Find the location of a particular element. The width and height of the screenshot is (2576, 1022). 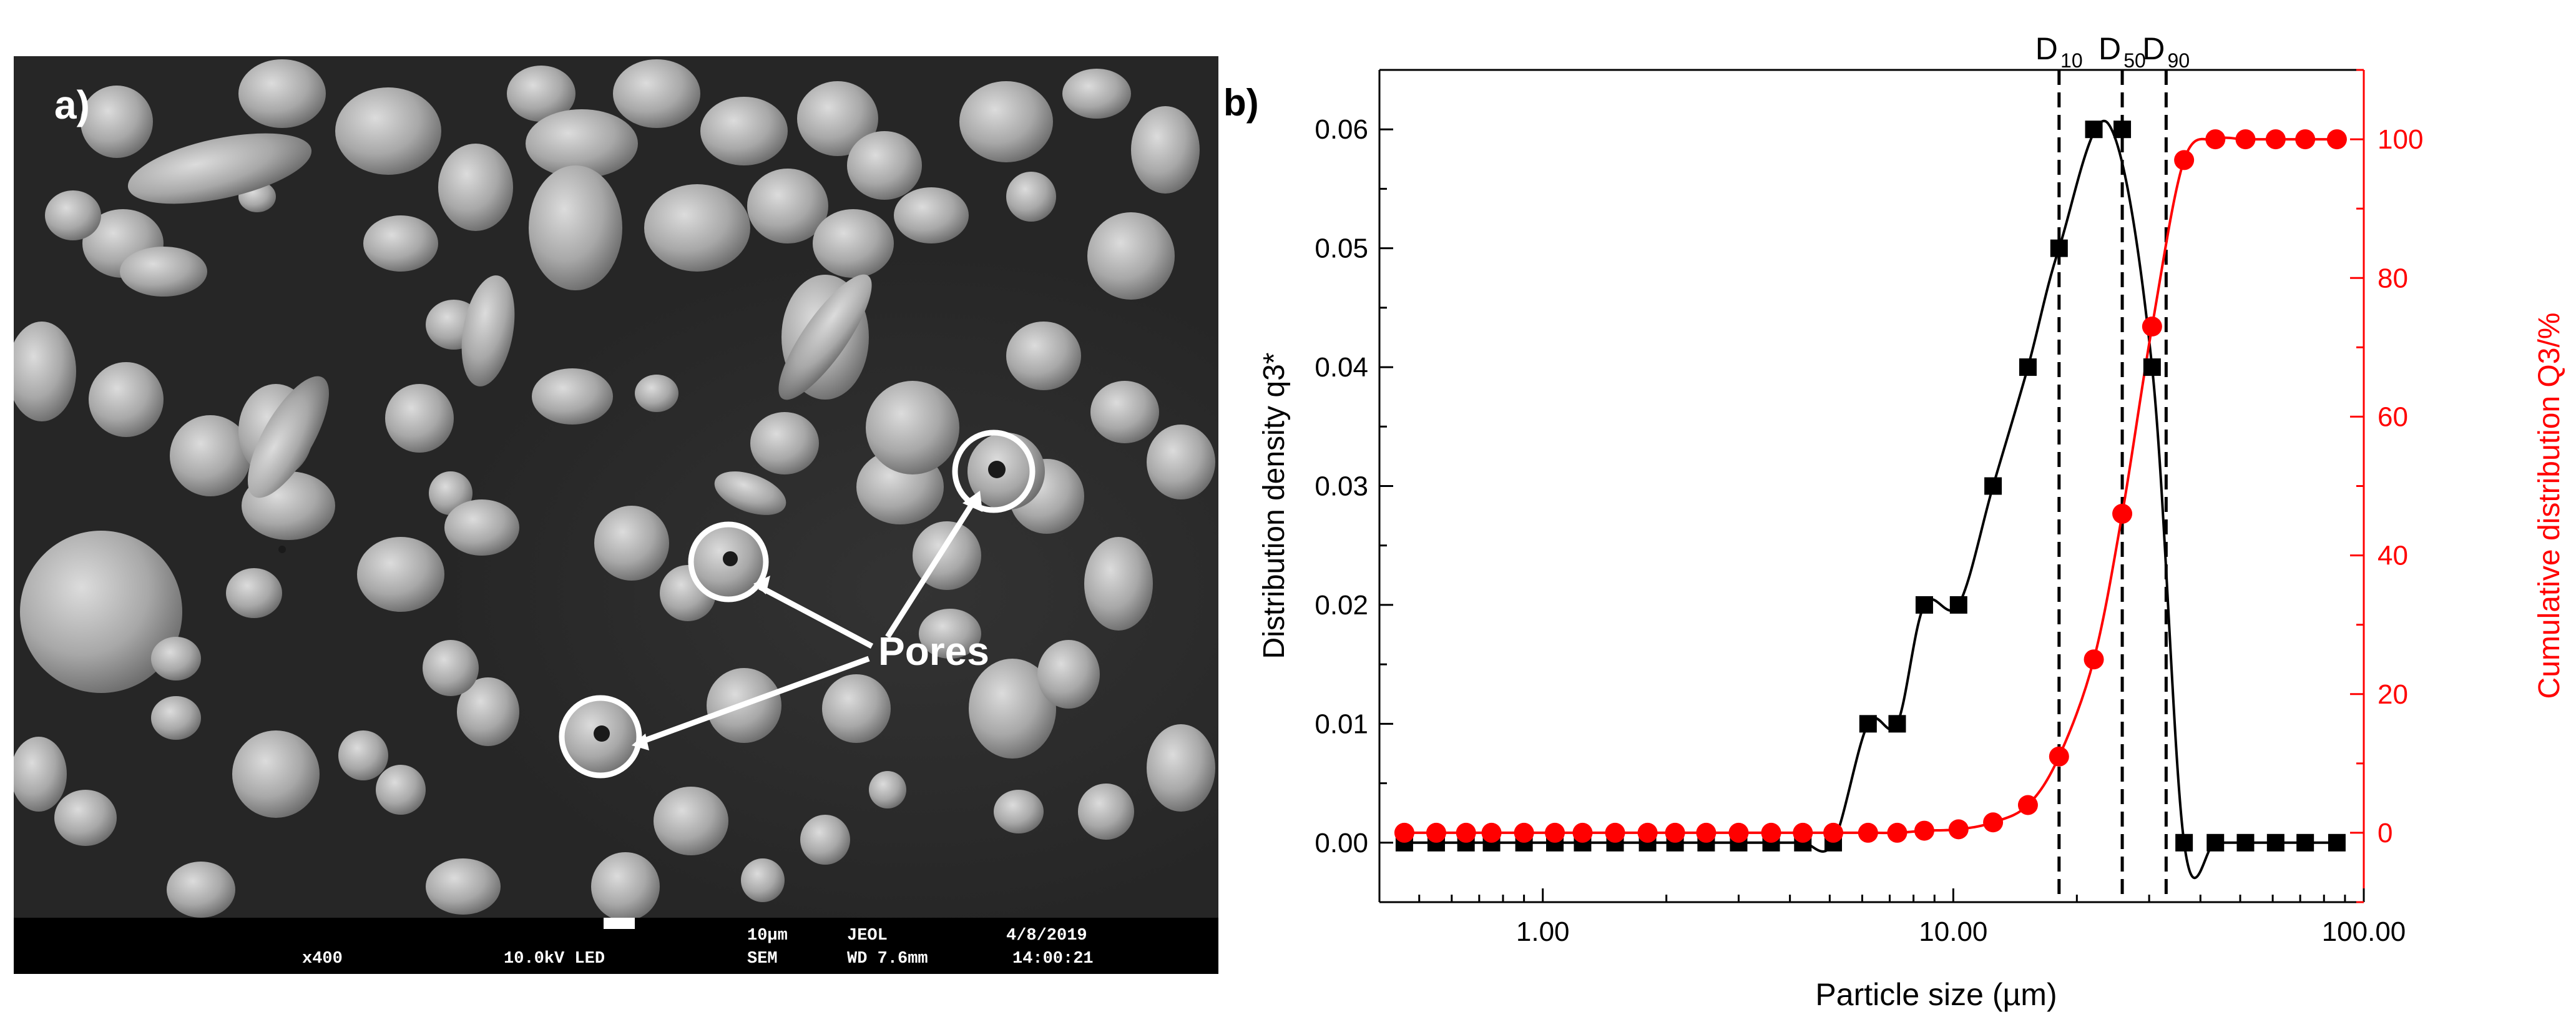

y-right-tick-label: 20 is located at coordinates (2393, 694).